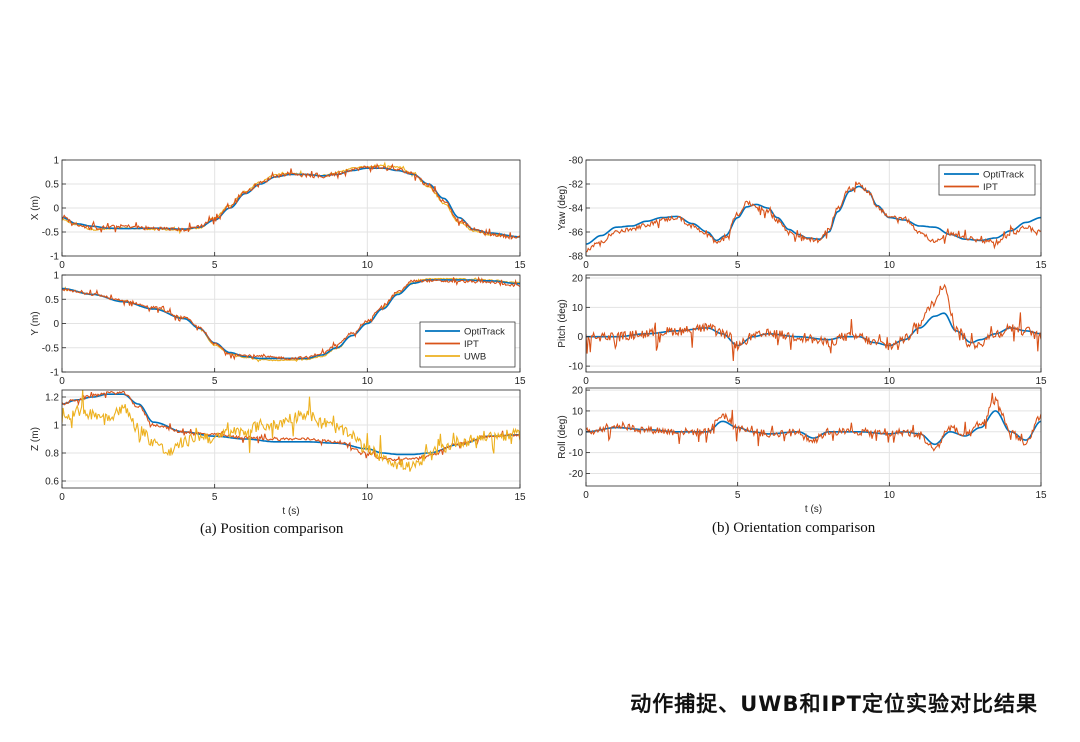 The height and width of the screenshot is (742, 1080). I want to click on y-tick-label: 0.6, so click(52, 482).